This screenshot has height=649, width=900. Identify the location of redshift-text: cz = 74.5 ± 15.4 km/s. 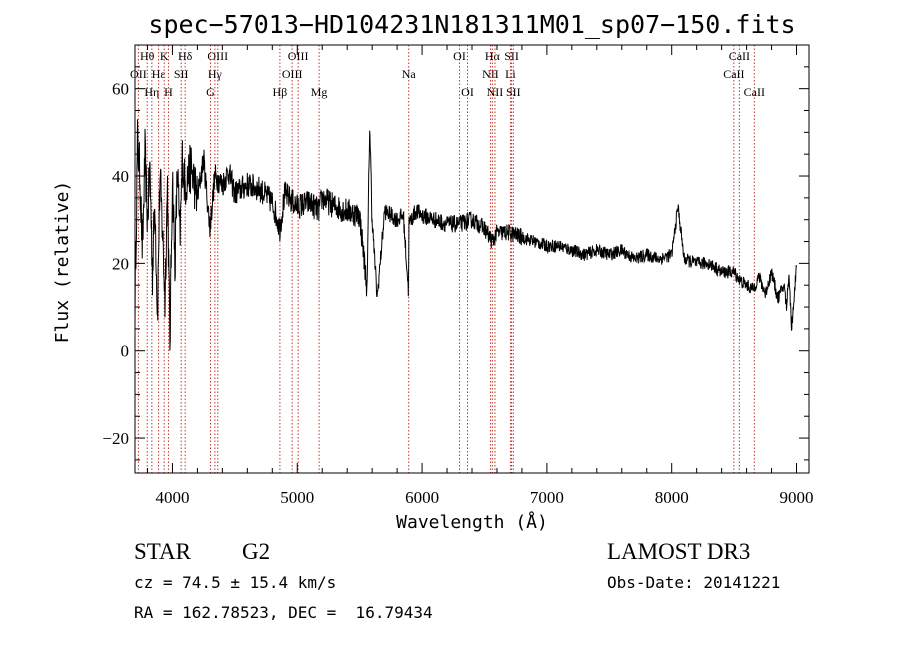
(235, 582).